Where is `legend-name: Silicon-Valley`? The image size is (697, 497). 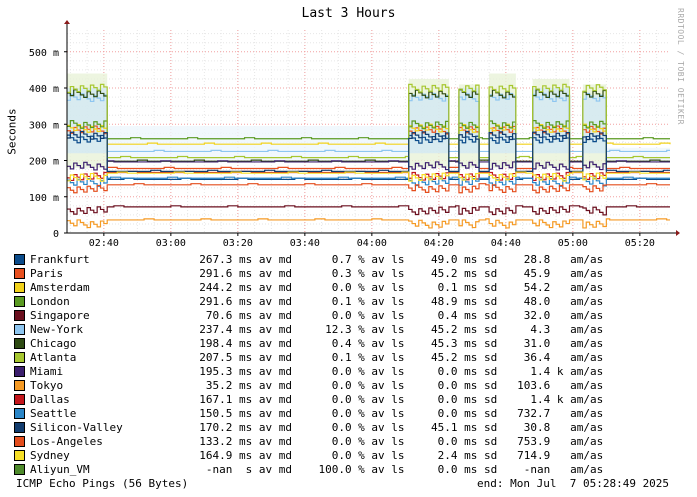
legend-name: Silicon-Valley is located at coordinates (76, 427).